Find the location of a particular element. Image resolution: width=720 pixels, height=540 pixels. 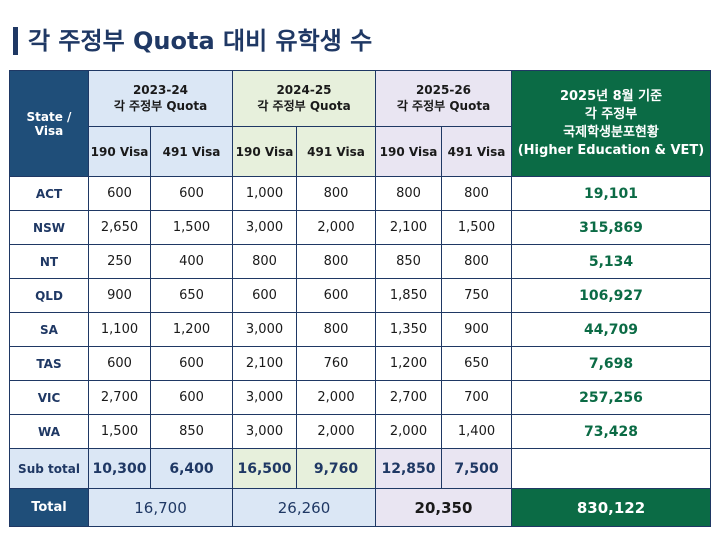

page-title: 각 주정부 Quota 대비 유학생 수 is located at coordinates (200, 41).